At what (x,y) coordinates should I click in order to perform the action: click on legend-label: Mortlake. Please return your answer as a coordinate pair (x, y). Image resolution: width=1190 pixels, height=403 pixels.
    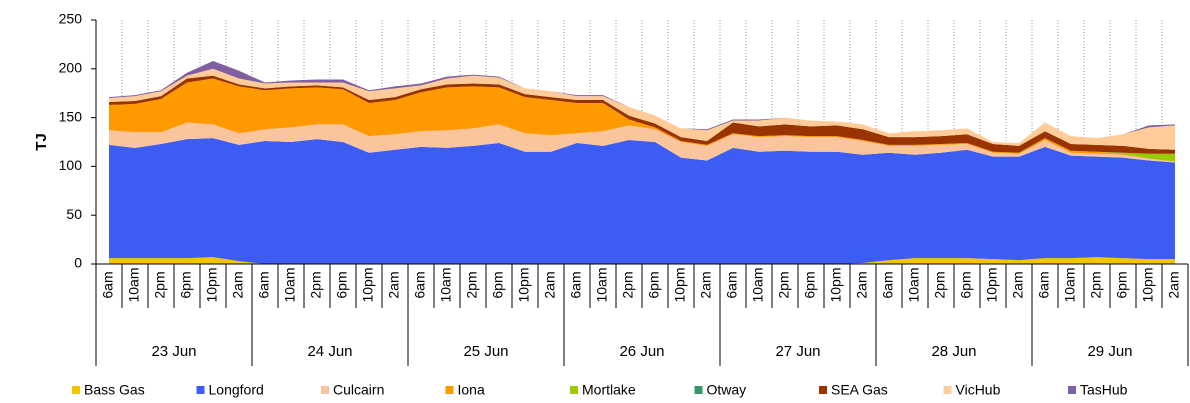
    Looking at the image, I should click on (609, 390).